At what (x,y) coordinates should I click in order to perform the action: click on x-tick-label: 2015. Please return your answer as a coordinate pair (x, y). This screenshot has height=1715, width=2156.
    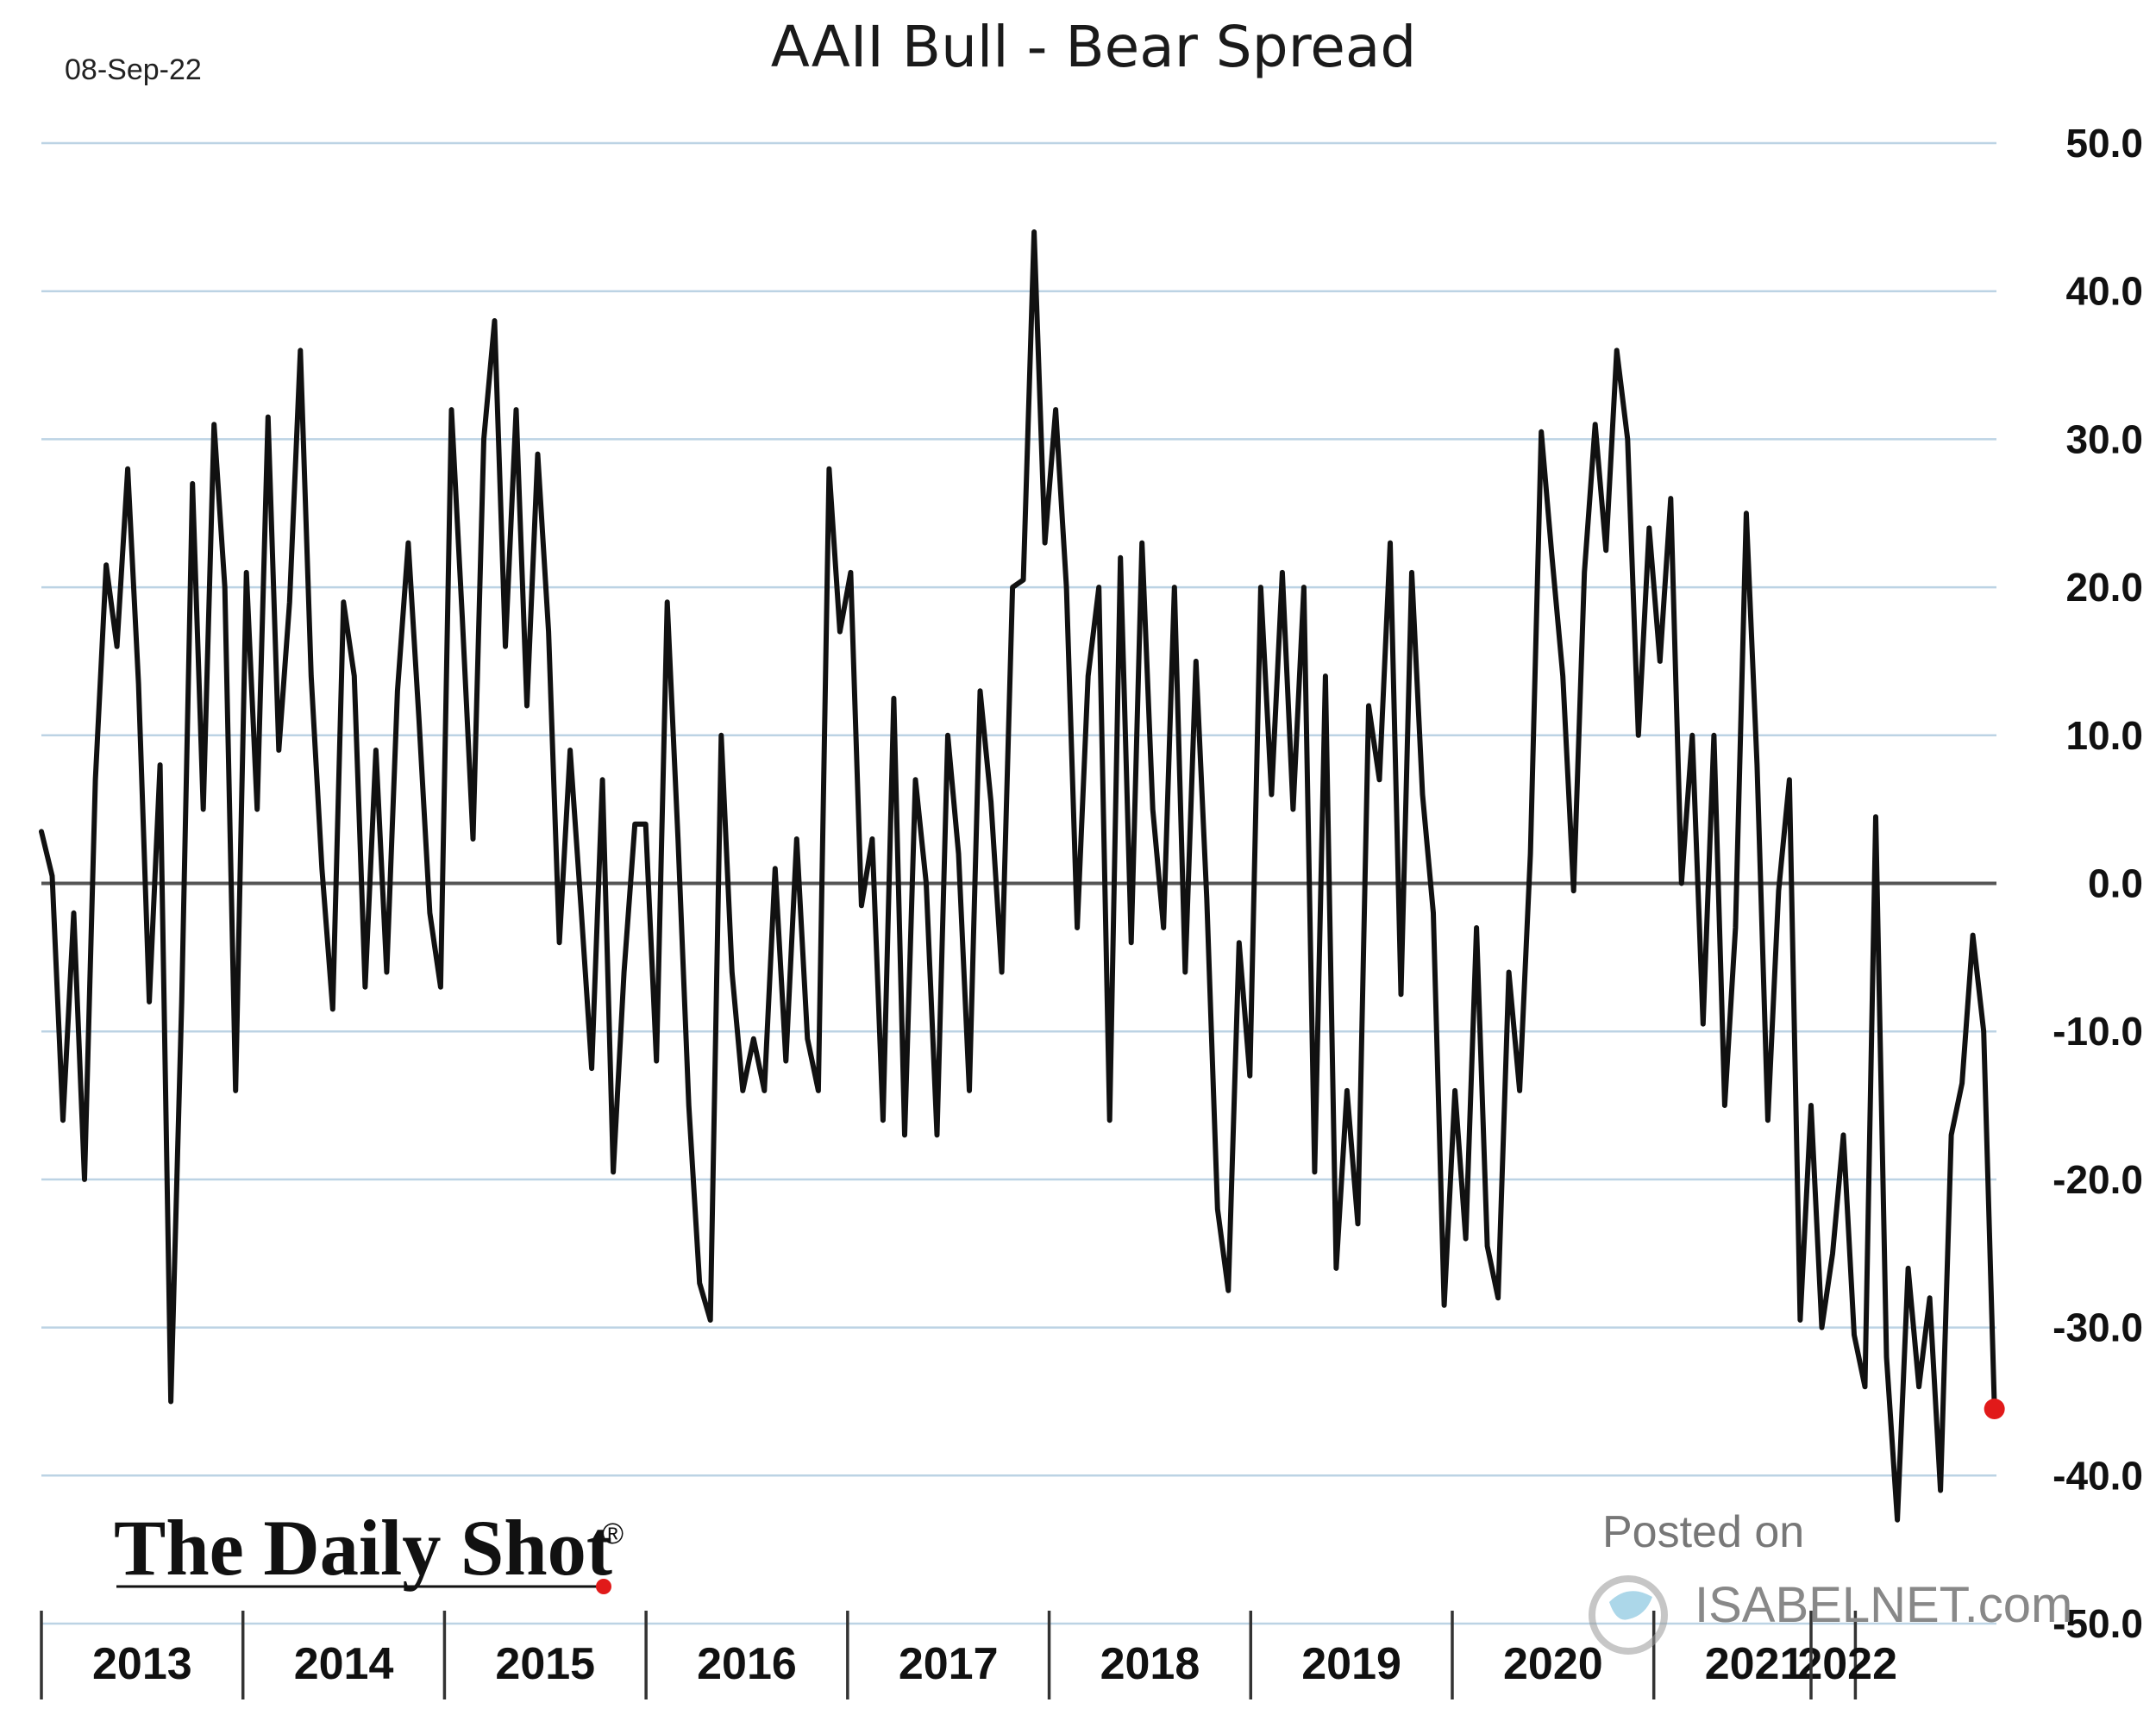
    Looking at the image, I should click on (545, 1664).